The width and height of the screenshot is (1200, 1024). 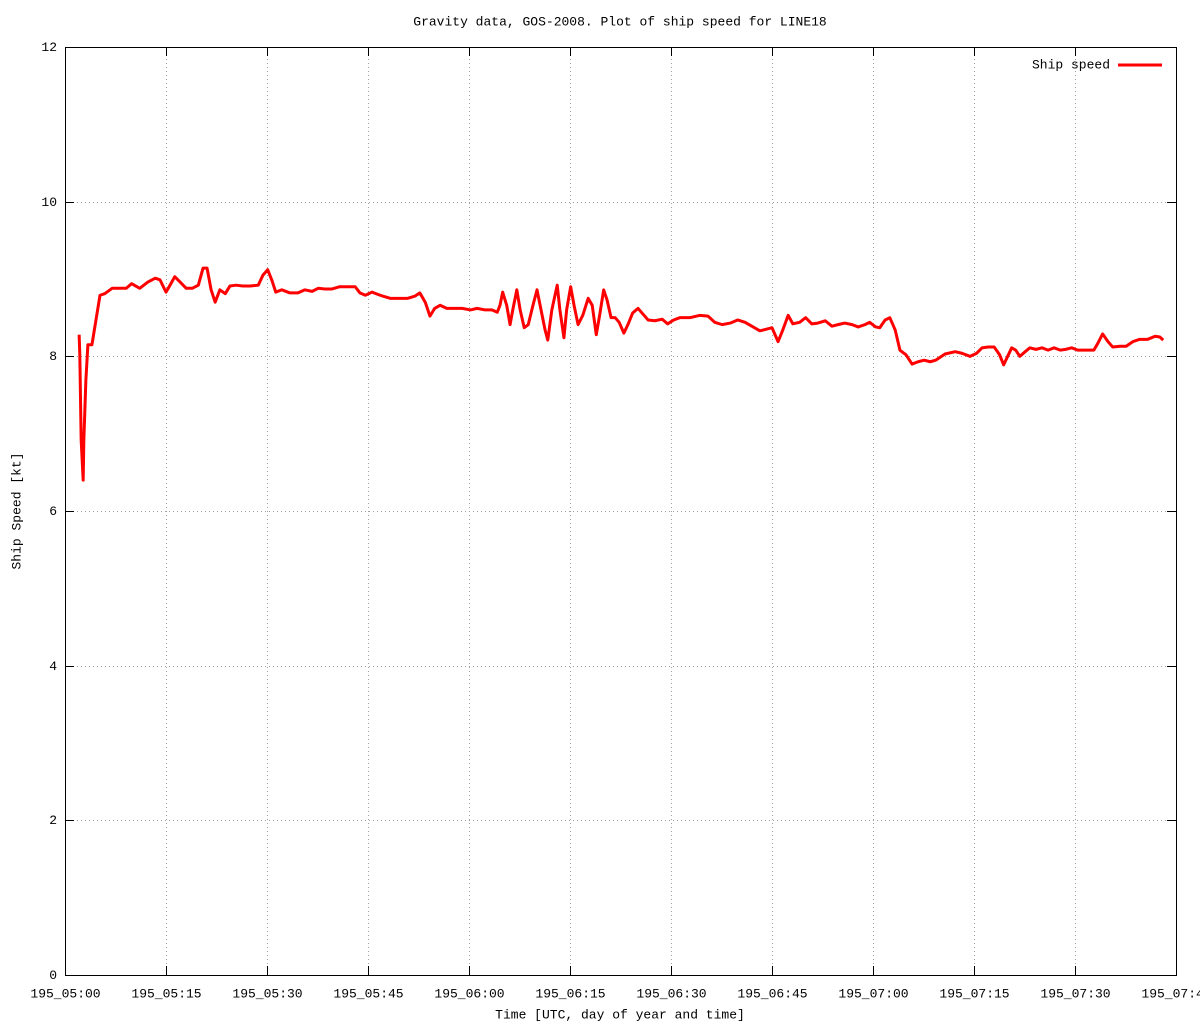 What do you see at coordinates (53, 820) in the screenshot?
I see `y-tick-label: 2` at bounding box center [53, 820].